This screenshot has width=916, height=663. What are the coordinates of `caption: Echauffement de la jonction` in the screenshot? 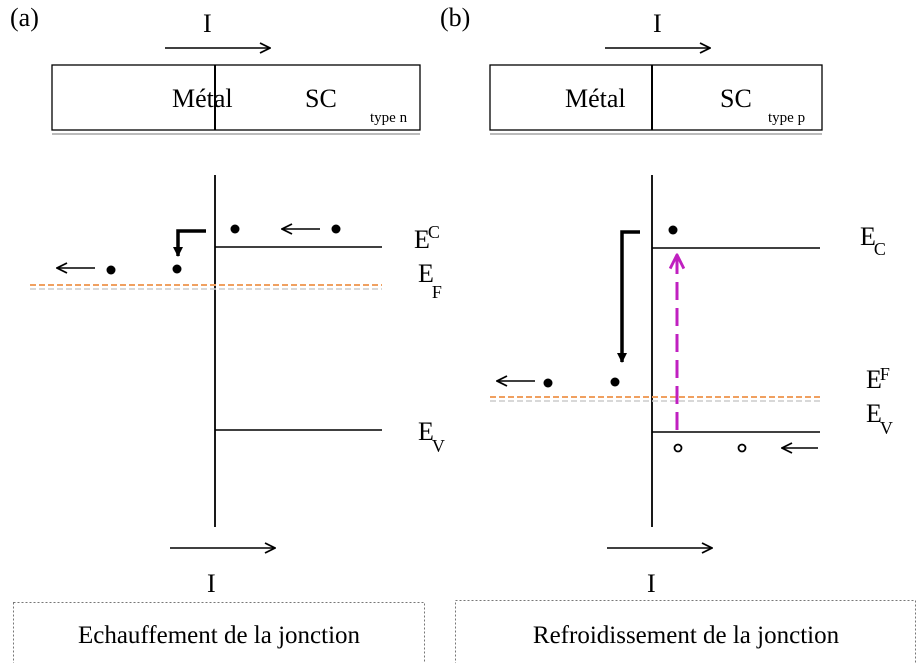 It's located at (219, 635).